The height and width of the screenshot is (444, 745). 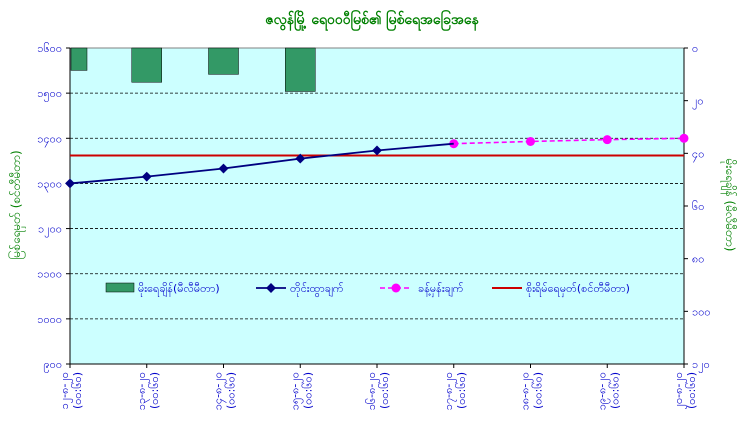 I want to click on x-tick-label-line: ၁၃-၈-၂၀, so click(x=142, y=391).